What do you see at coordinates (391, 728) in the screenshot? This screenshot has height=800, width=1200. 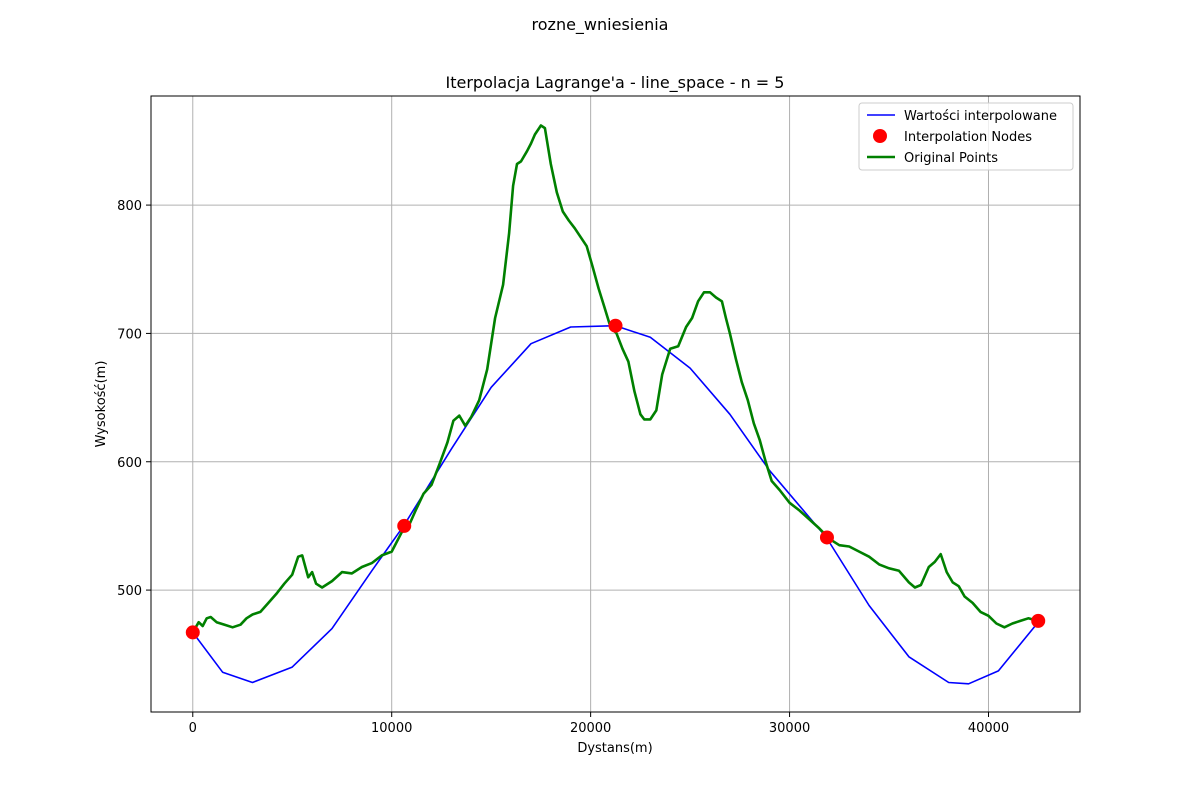 I see `x-tick-label: 10000` at bounding box center [391, 728].